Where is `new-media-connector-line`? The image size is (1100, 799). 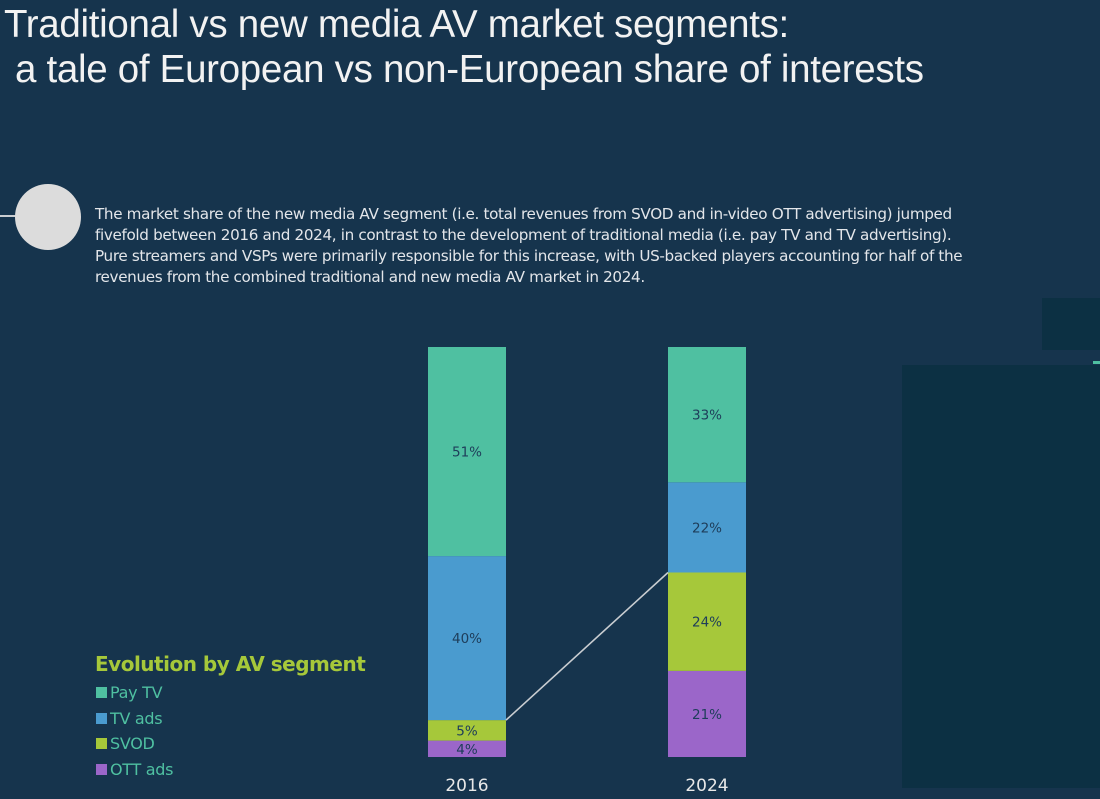
new-media-connector-line is located at coordinates (587, 646).